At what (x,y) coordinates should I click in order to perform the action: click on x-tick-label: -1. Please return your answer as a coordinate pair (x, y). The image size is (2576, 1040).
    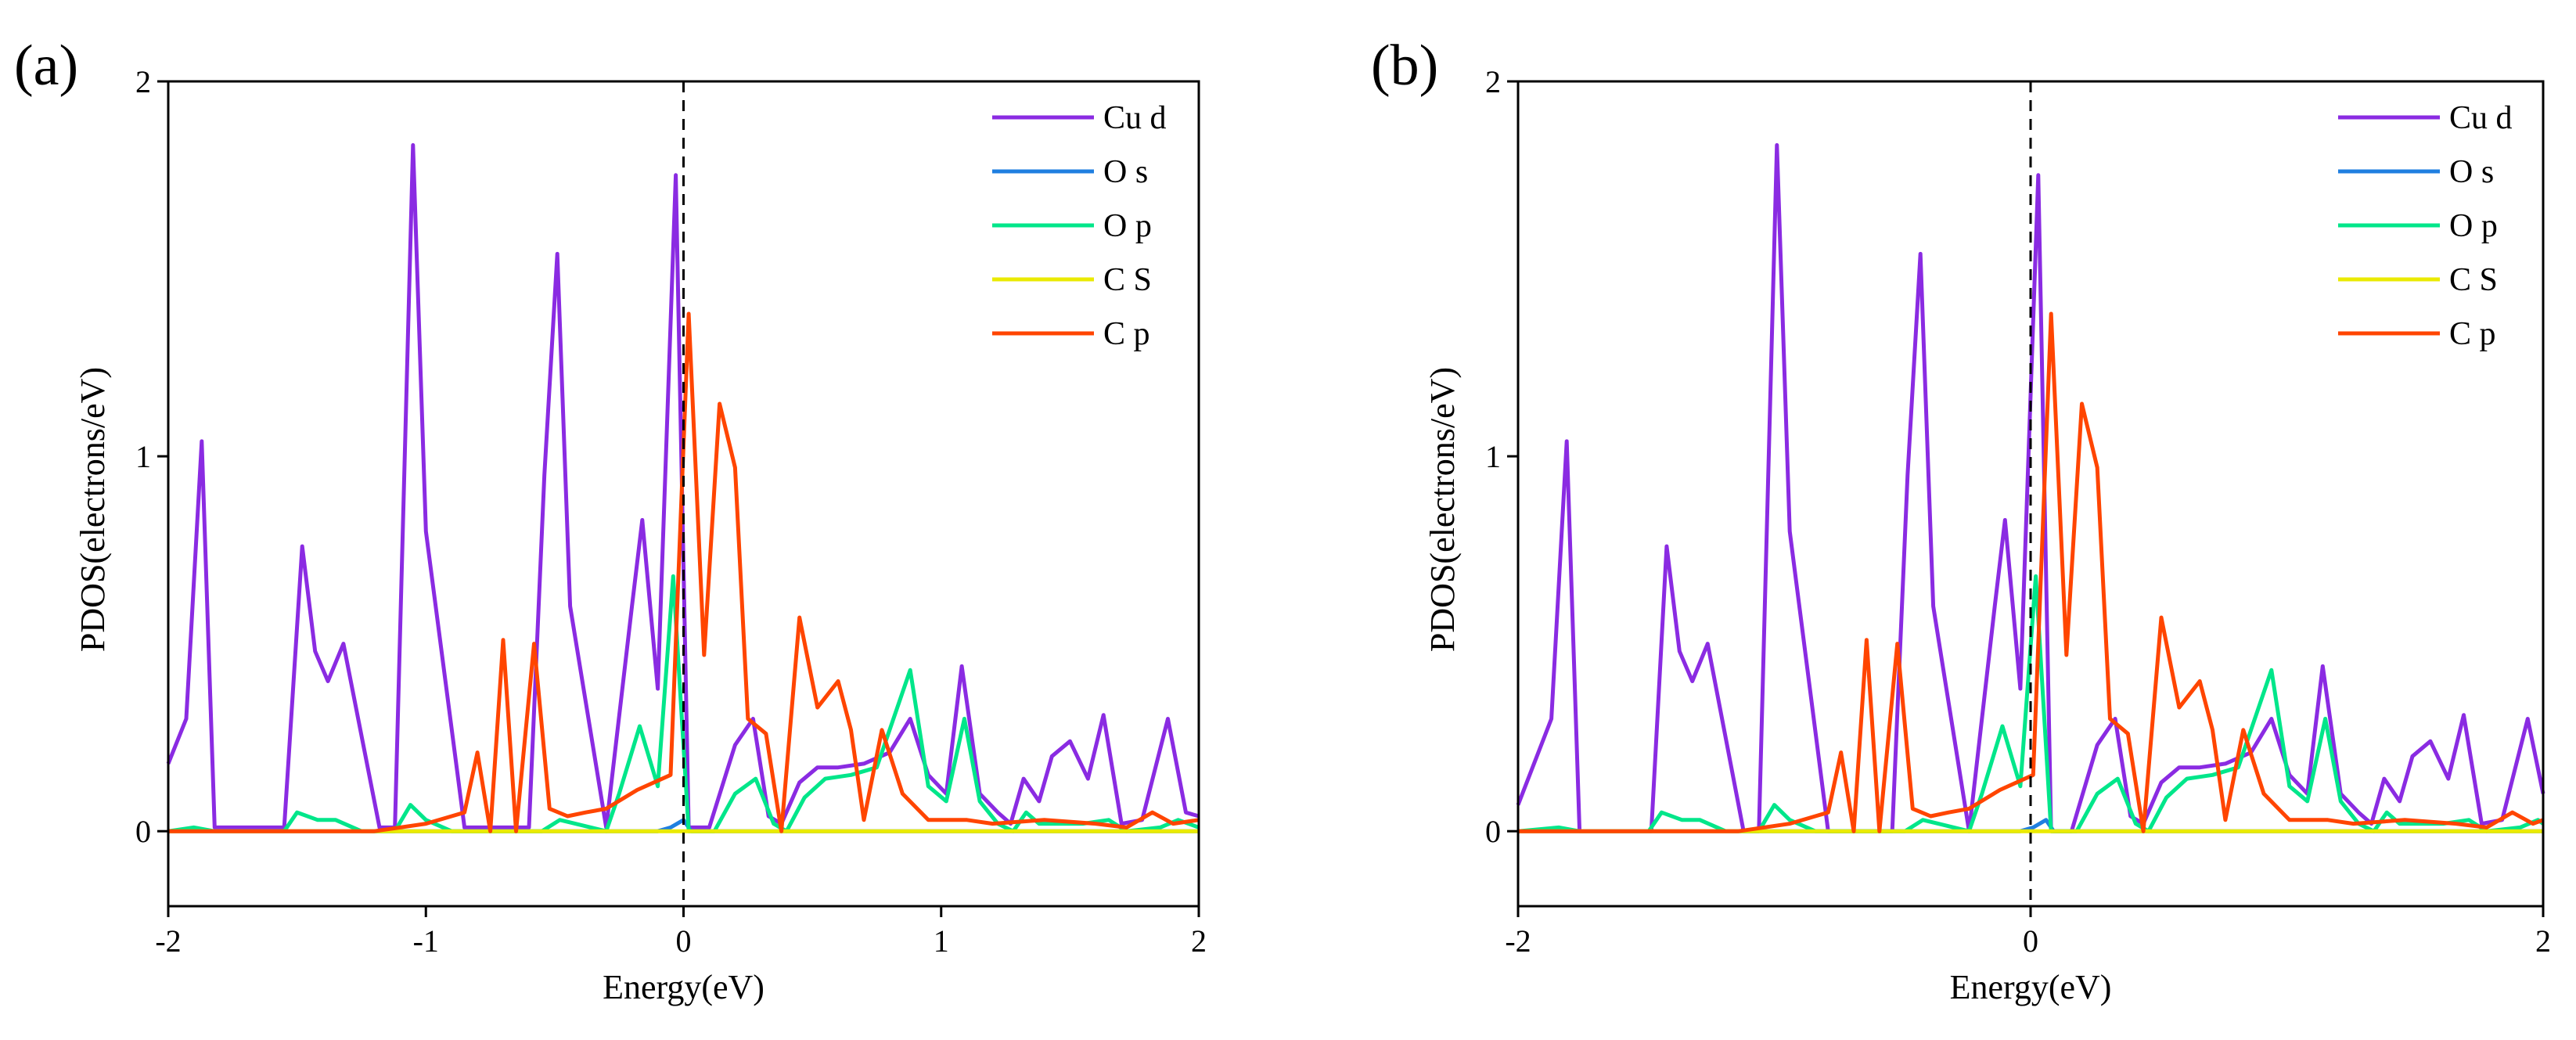
    Looking at the image, I should click on (426, 941).